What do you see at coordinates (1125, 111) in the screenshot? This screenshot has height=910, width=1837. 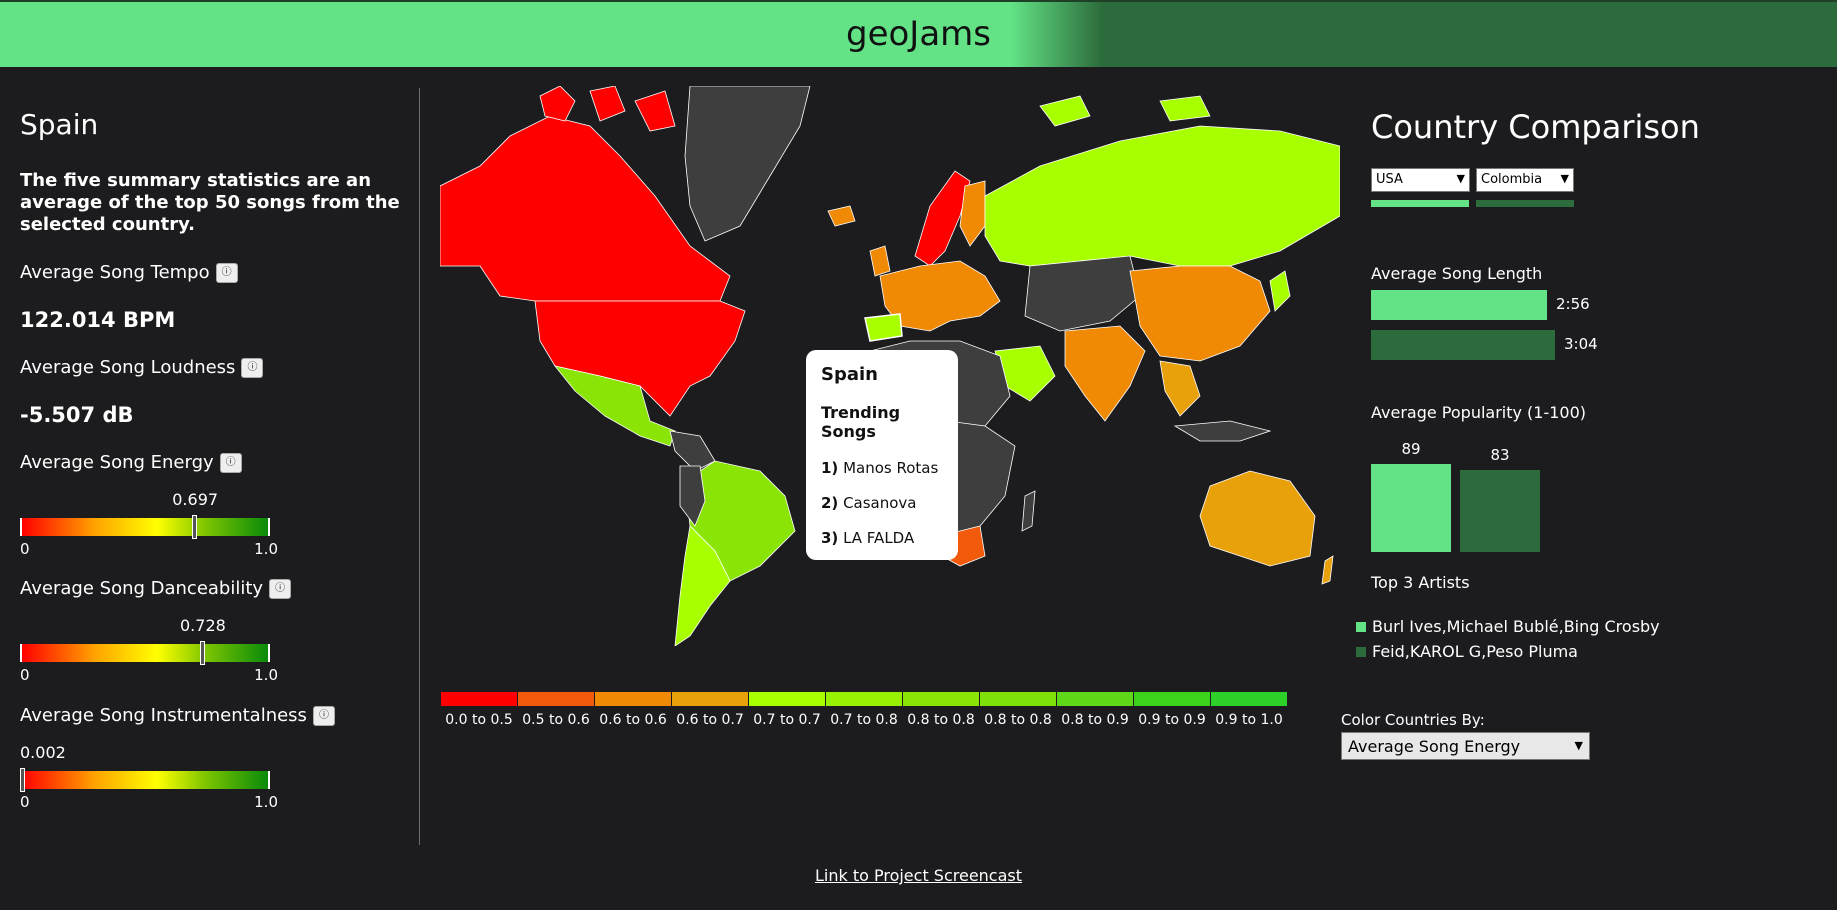 I see `country-arctic-islands` at bounding box center [1125, 111].